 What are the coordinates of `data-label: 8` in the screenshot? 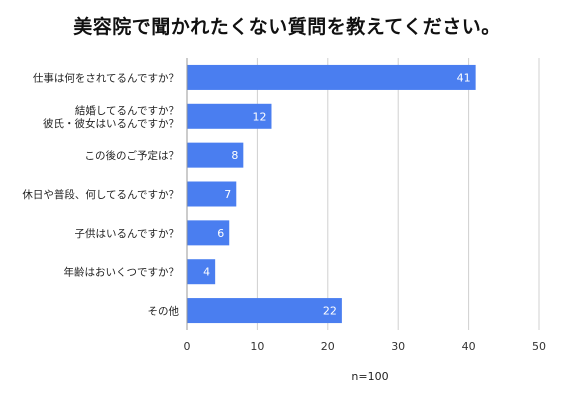 It's located at (234, 155).